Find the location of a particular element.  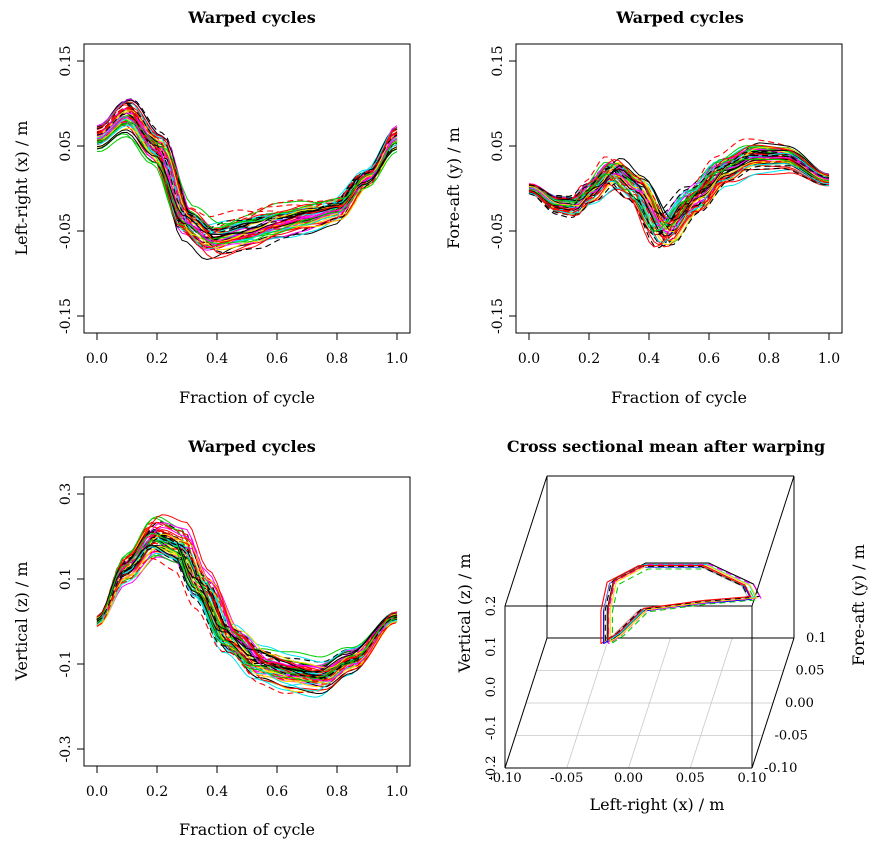

chart-title-3: Warped cycles is located at coordinates (251, 446).